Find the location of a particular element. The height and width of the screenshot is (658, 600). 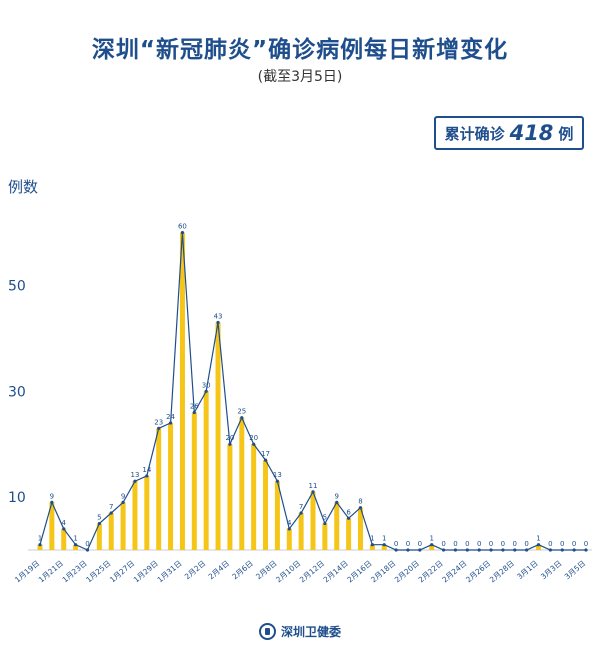

data-label: 43 is located at coordinates (218, 317).